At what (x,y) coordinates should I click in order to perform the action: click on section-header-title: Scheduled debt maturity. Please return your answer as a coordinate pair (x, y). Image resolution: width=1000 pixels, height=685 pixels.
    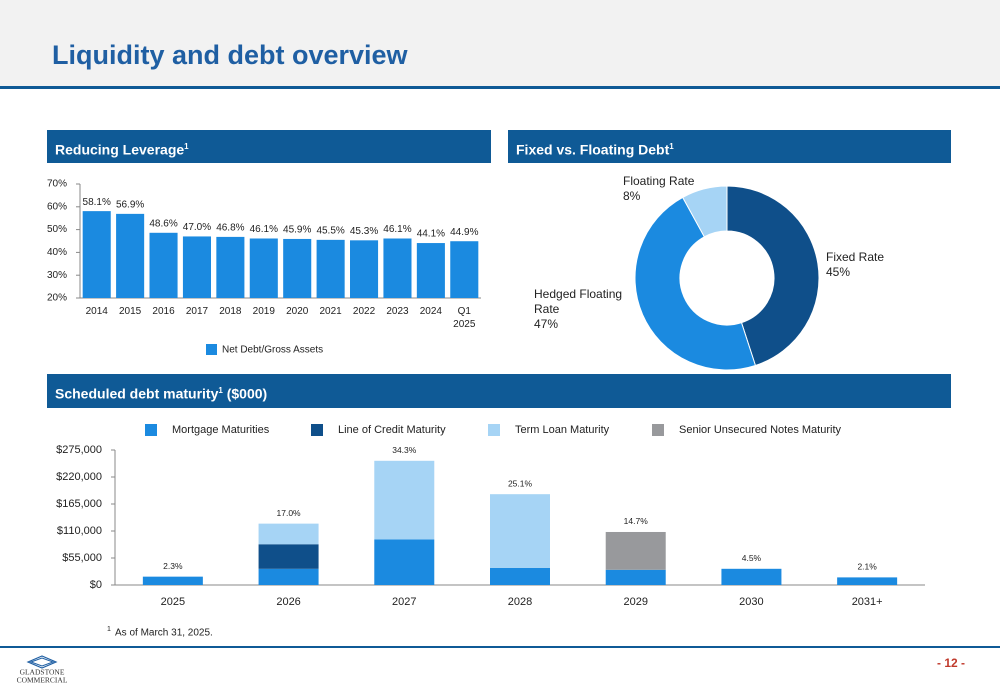
    Looking at the image, I should click on (137, 393).